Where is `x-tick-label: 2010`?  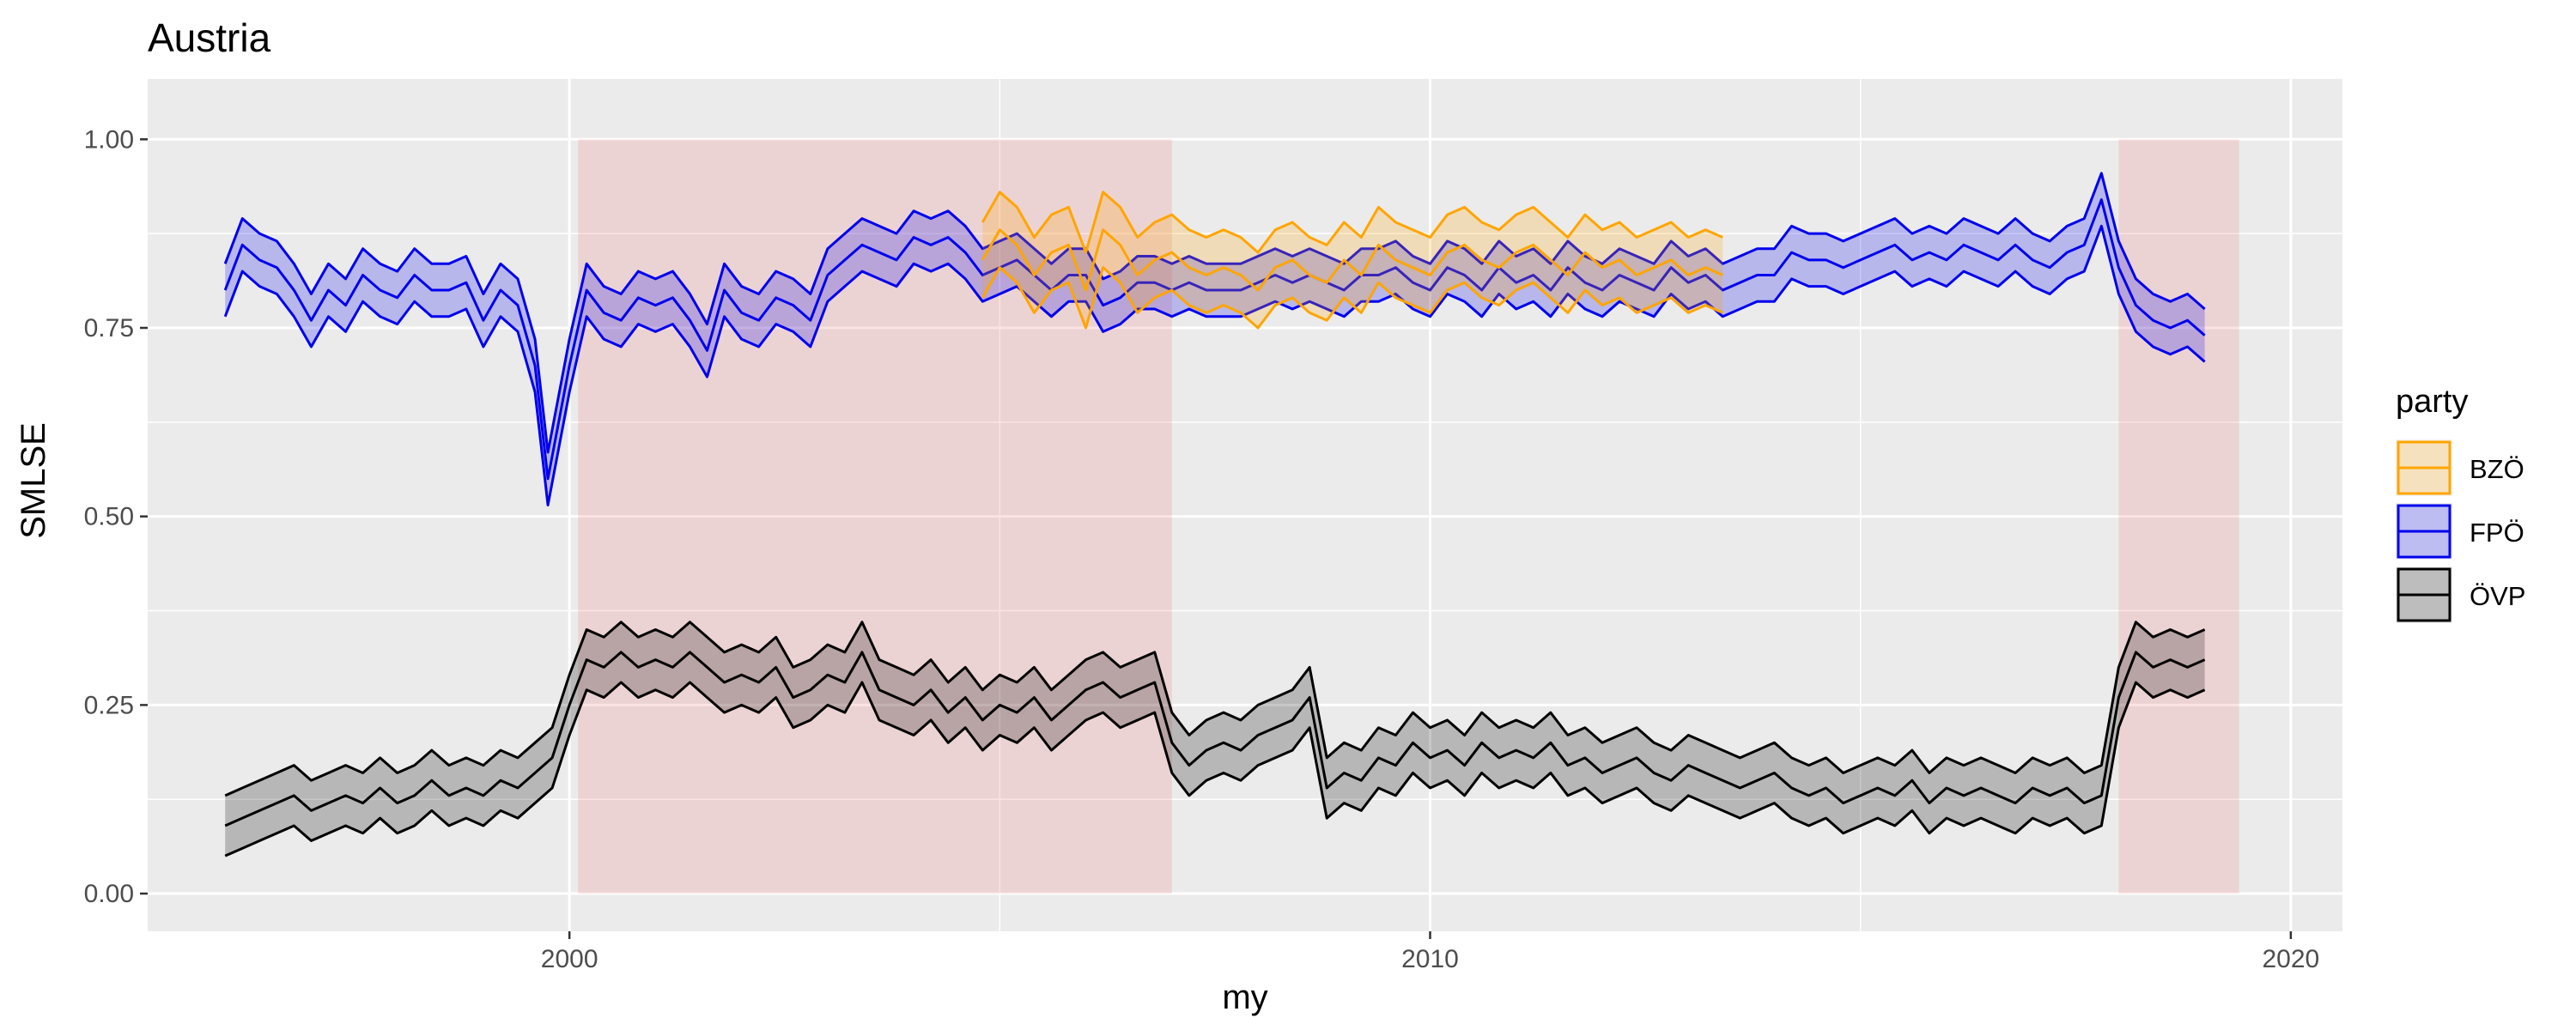
x-tick-label: 2010 is located at coordinates (1430, 959).